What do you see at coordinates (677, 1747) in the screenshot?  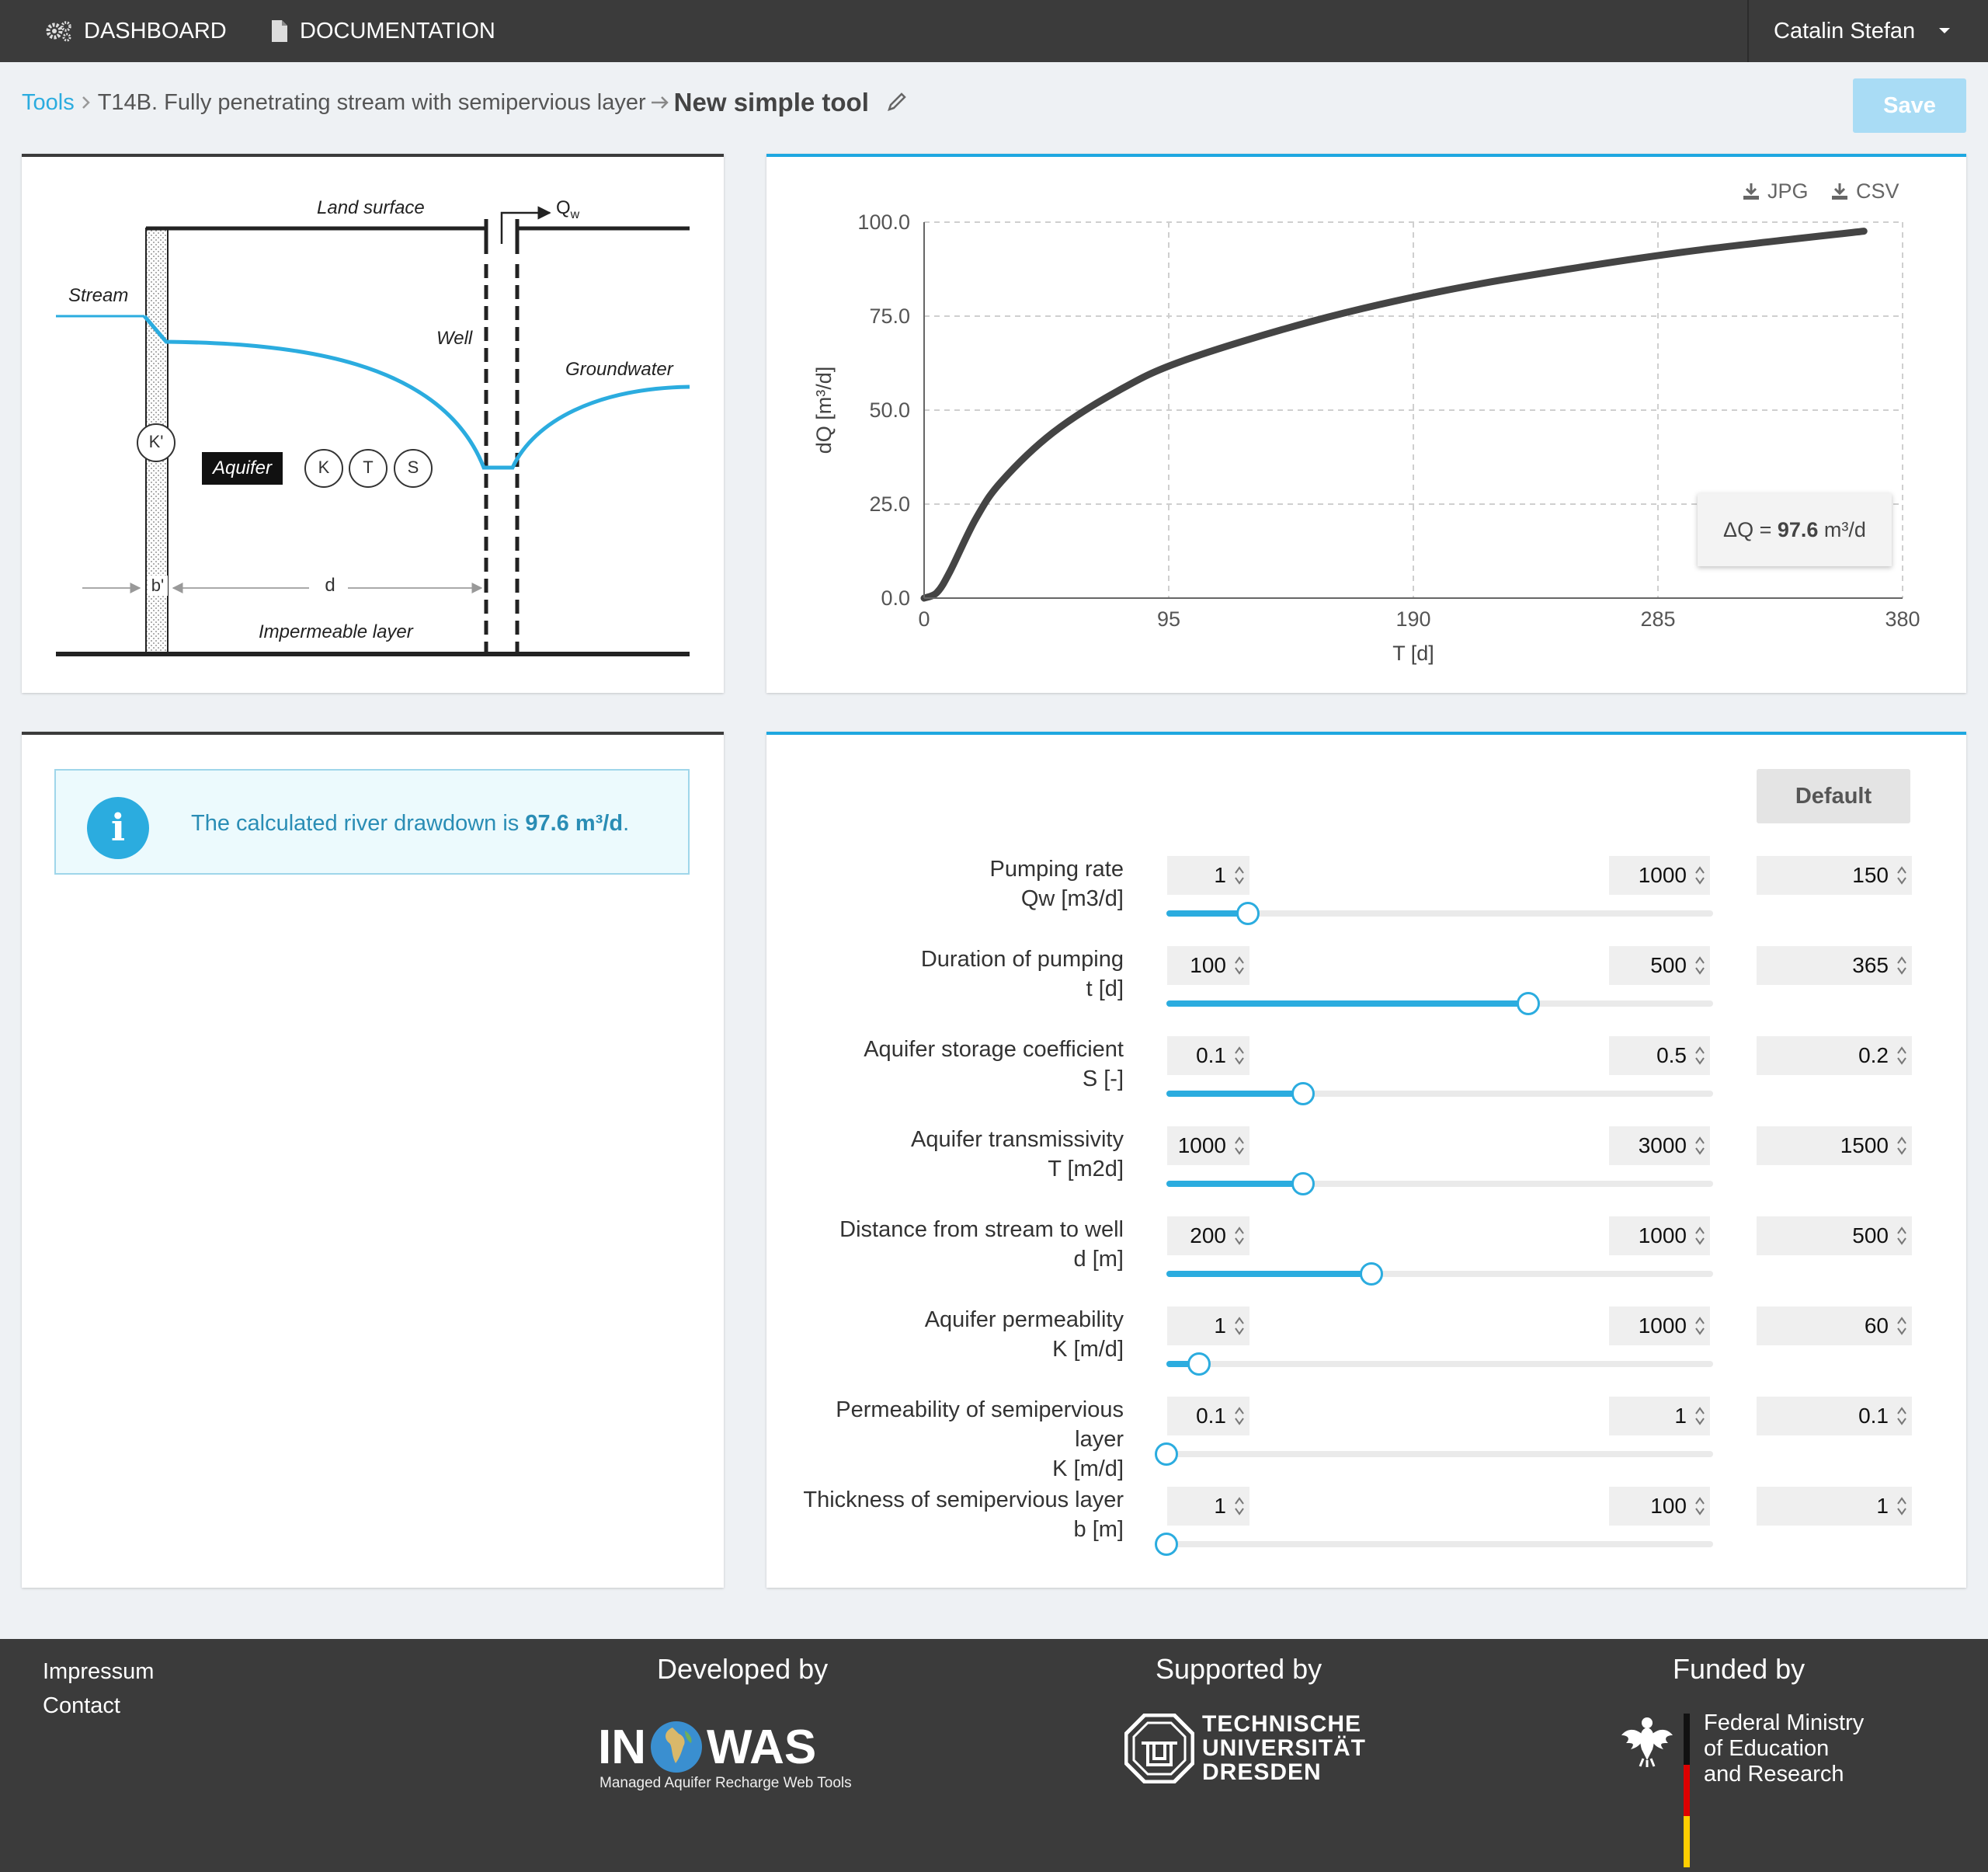 I see `globe-icon` at bounding box center [677, 1747].